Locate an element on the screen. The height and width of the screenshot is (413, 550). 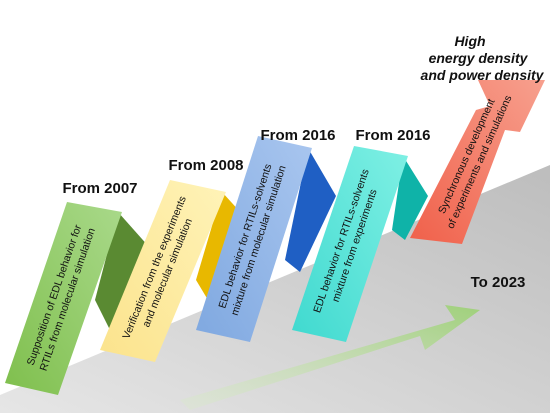
stage-label: From 2008 is located at coordinates (205, 165).